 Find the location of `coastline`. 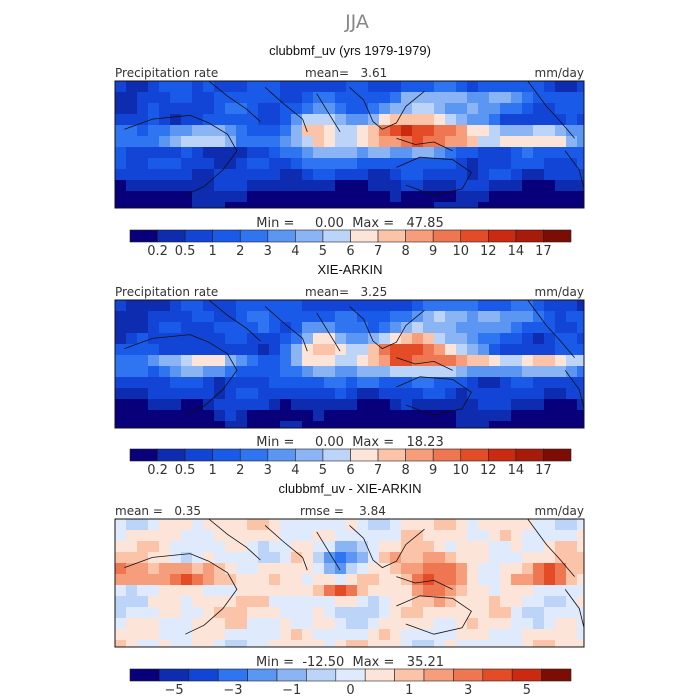

coastline is located at coordinates (387, 547).